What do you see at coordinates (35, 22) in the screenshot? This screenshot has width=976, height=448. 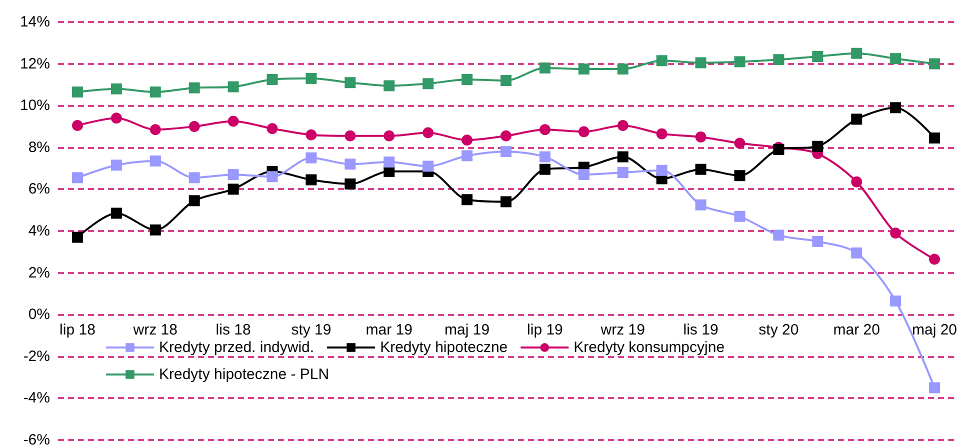 I see `y-tick-label: 14%` at bounding box center [35, 22].